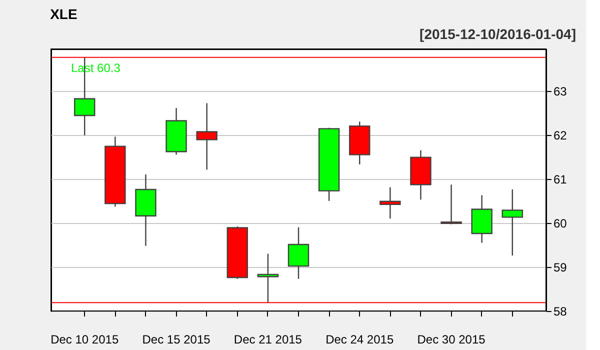 The height and width of the screenshot is (350, 600). Describe the element at coordinates (64, 14) in the screenshot. I see `chart-title: XLE` at that location.